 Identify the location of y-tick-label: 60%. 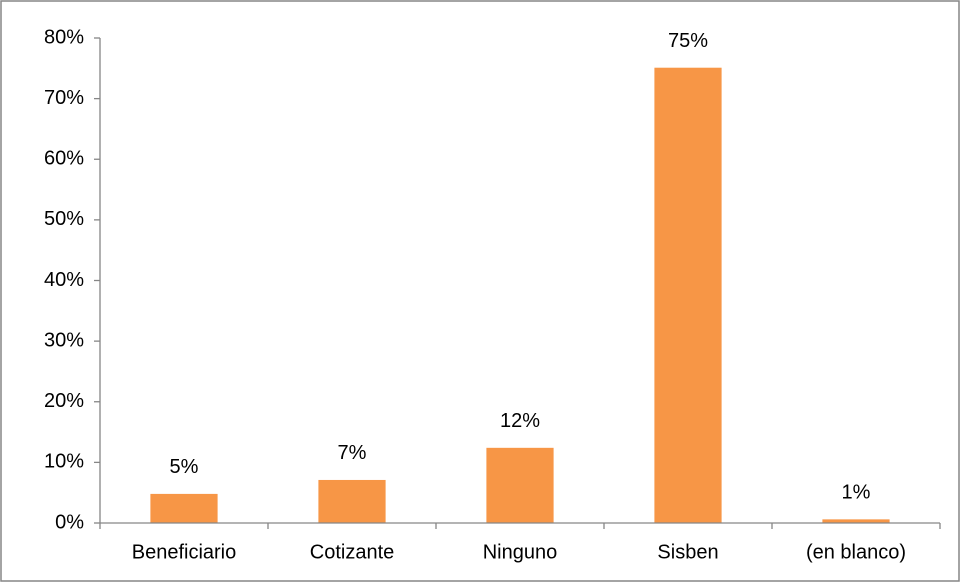
(64, 159).